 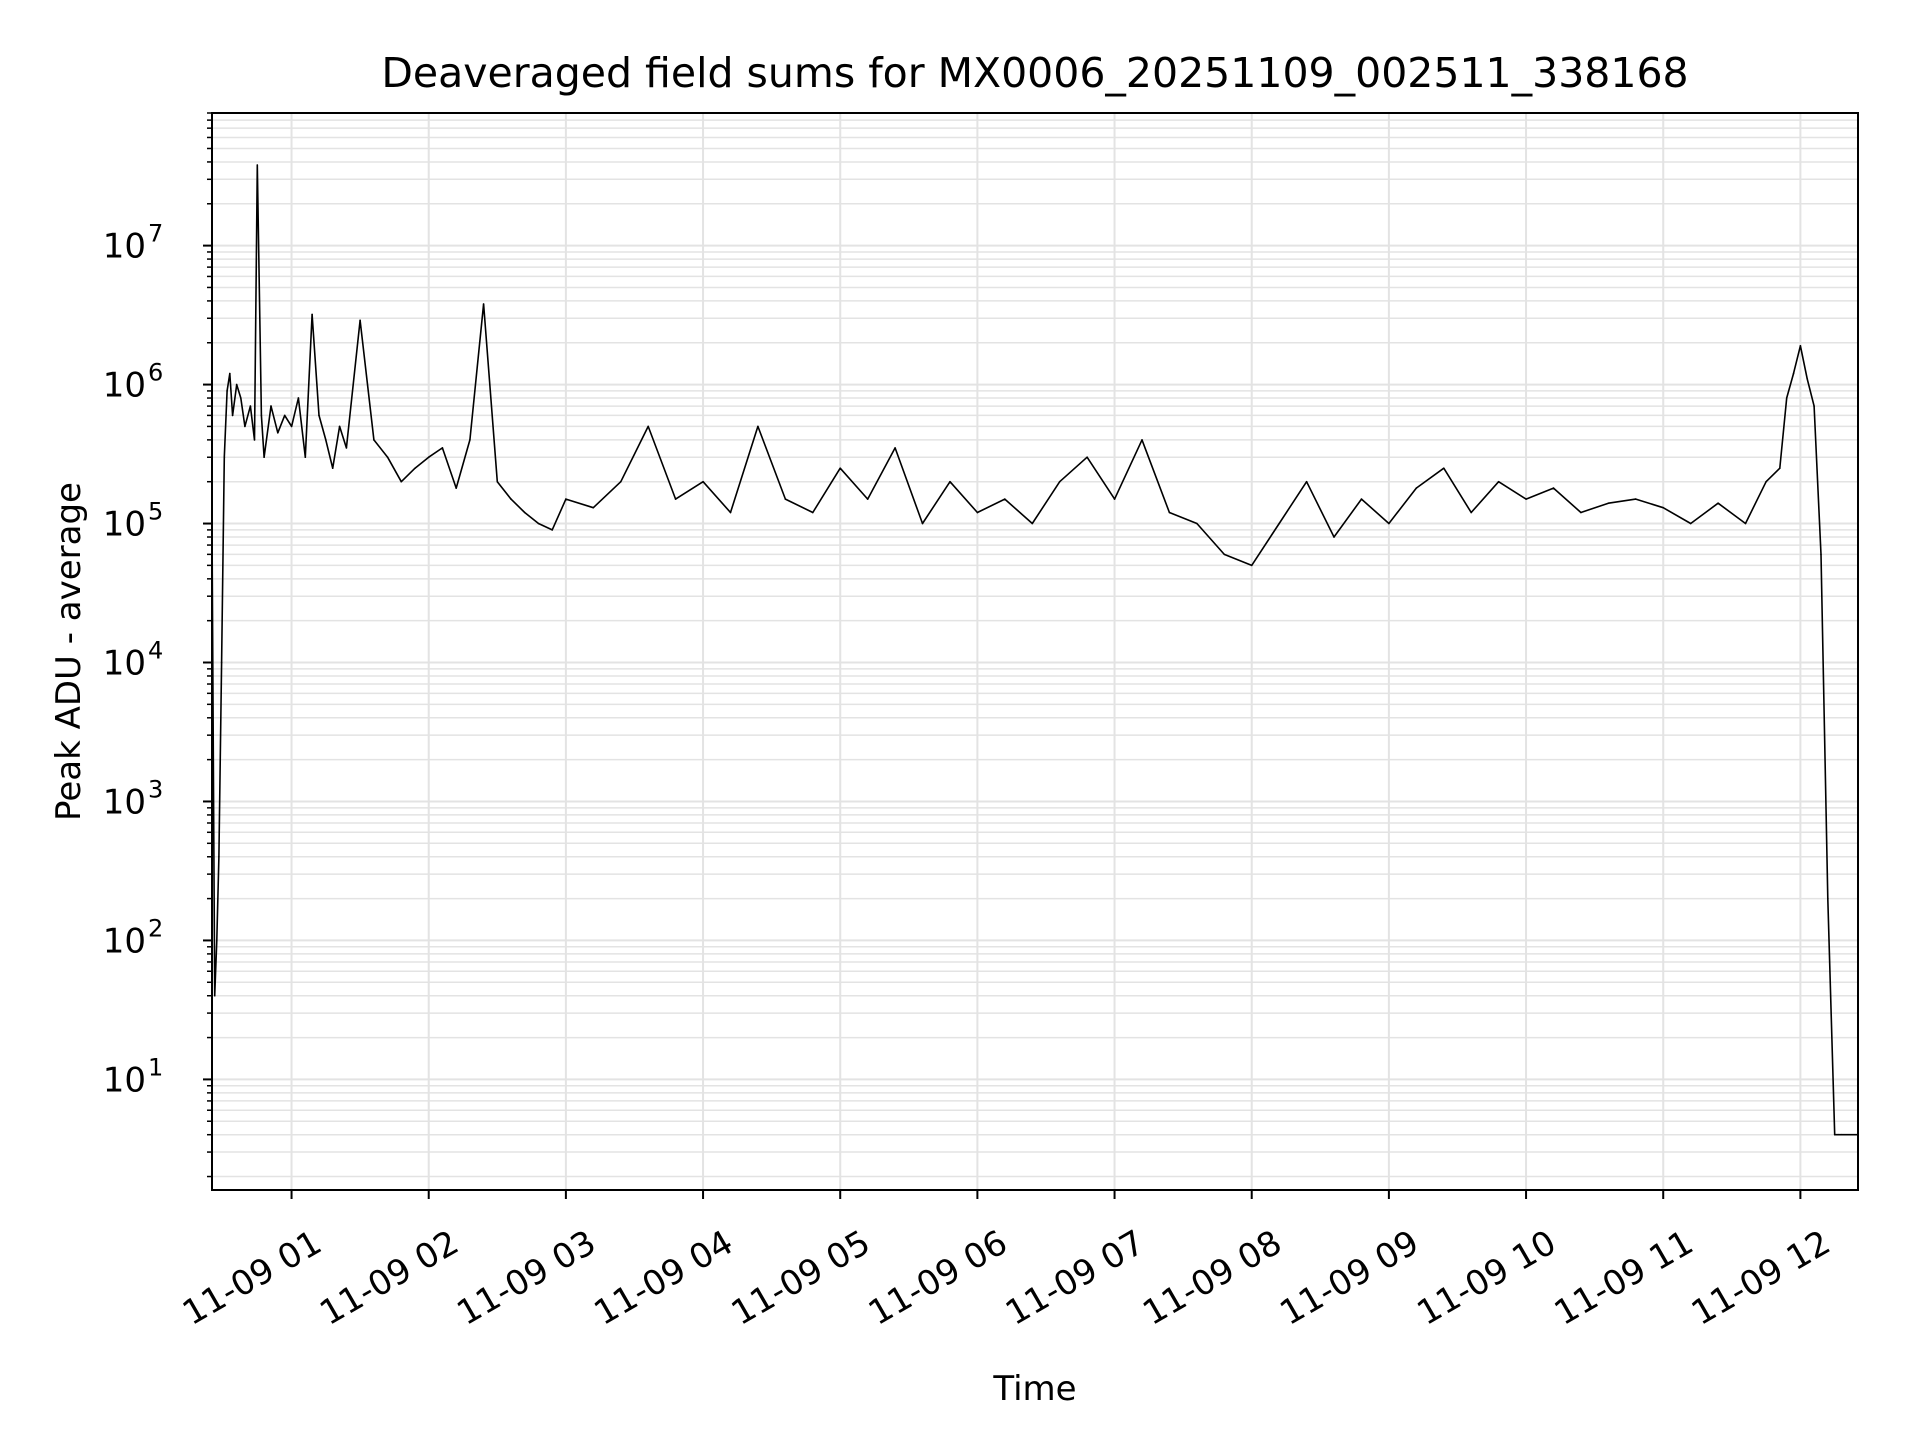 What do you see at coordinates (801, 1278) in the screenshot?
I see `x-tick-label: 11-09 05` at bounding box center [801, 1278].